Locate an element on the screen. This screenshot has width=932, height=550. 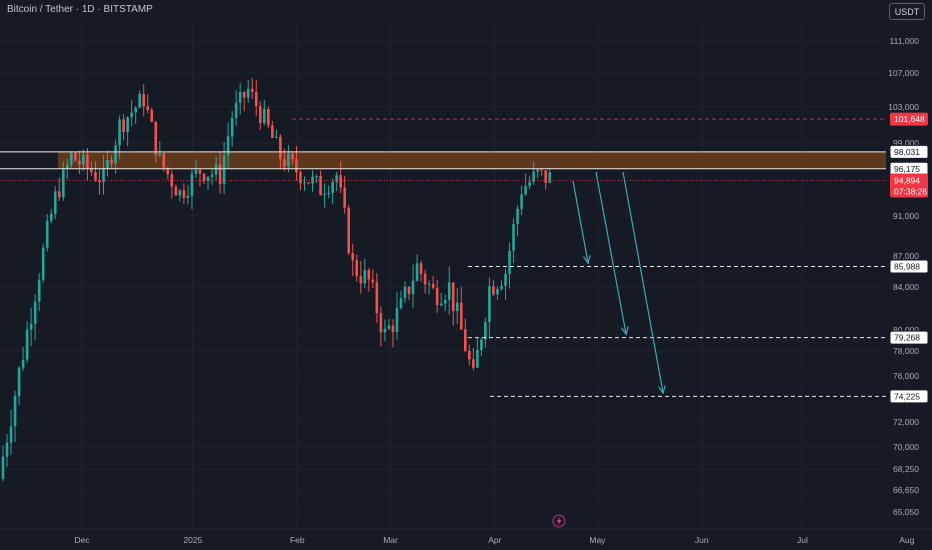
price-tag-label: 96,175 is located at coordinates (907, 169).